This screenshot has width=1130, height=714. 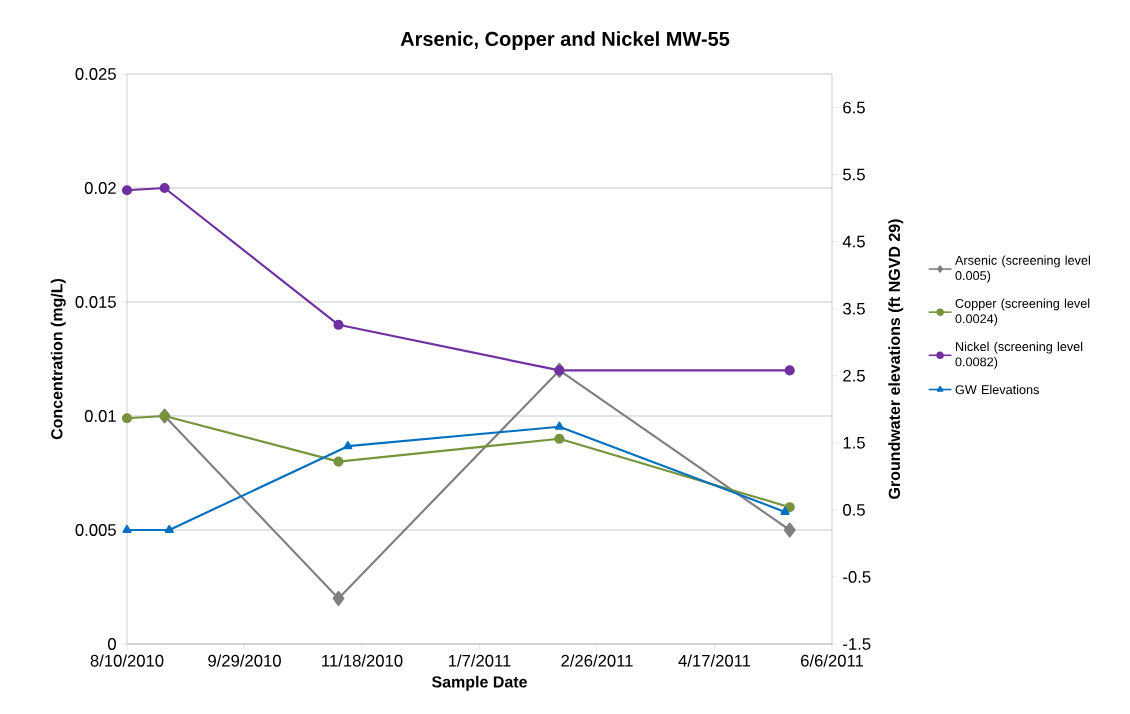 I want to click on x-tick-label: 9/29/2010, so click(x=244, y=660).